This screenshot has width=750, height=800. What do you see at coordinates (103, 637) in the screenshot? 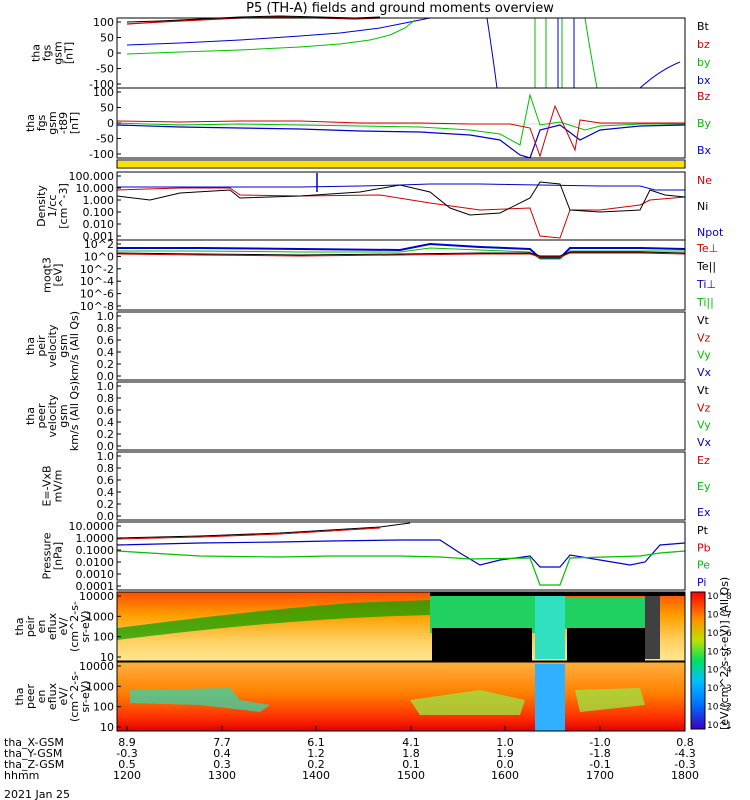
I see `y-tick-label: 100` at bounding box center [103, 637].